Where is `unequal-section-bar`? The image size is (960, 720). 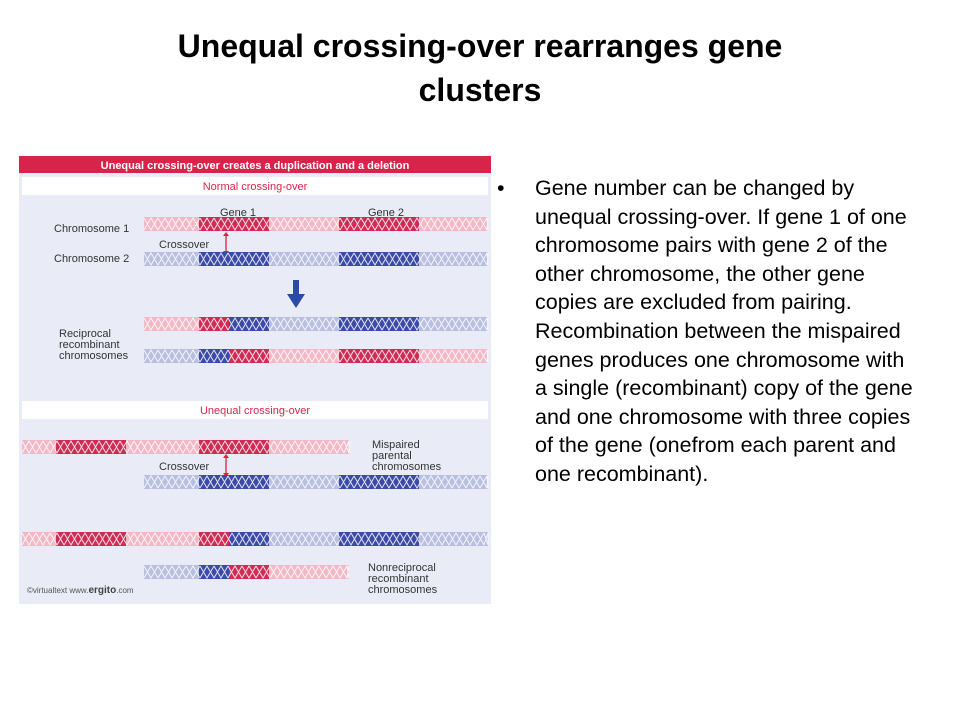 unequal-section-bar is located at coordinates (255, 410).